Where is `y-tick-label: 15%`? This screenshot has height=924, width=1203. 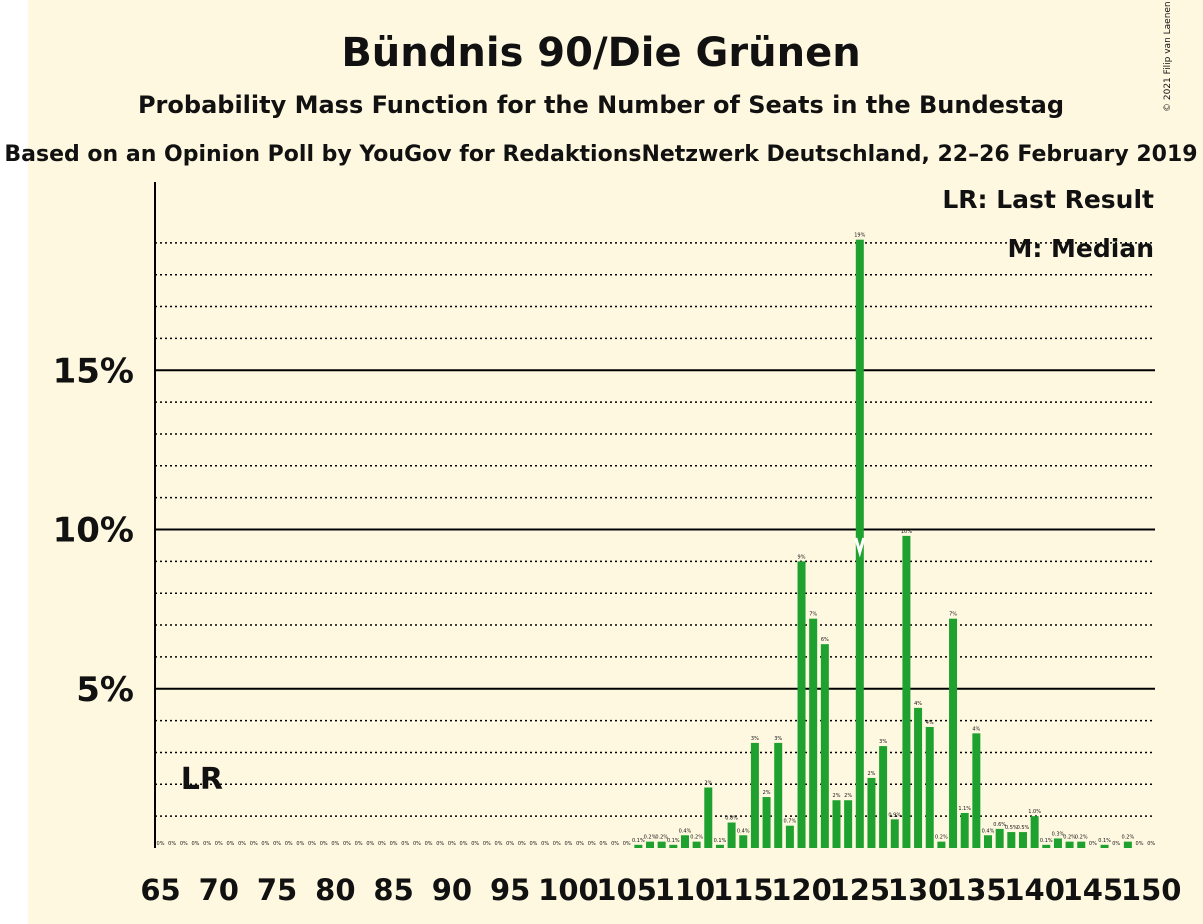 y-tick-label: 15% is located at coordinates (93, 371).